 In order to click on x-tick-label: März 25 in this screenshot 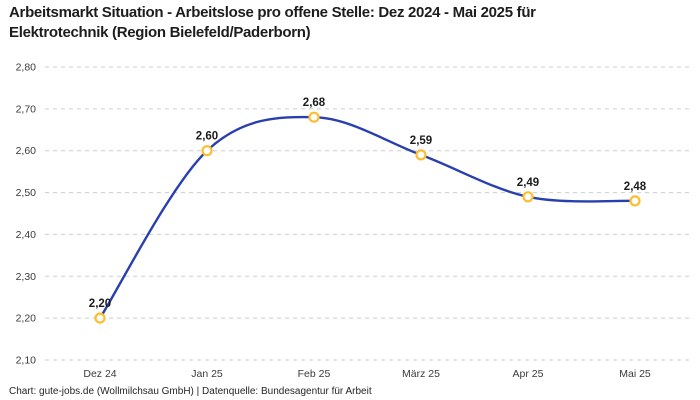, I will do `click(421, 374)`.